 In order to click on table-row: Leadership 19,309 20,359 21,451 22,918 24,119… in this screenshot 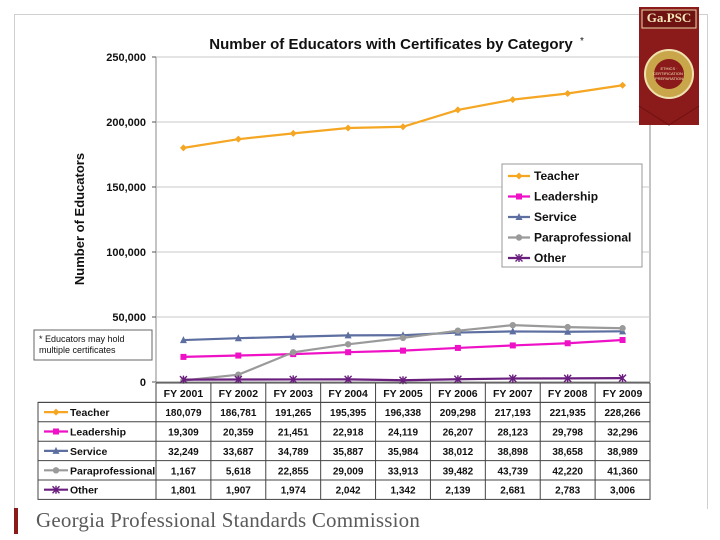, I will do `click(341, 433)`.